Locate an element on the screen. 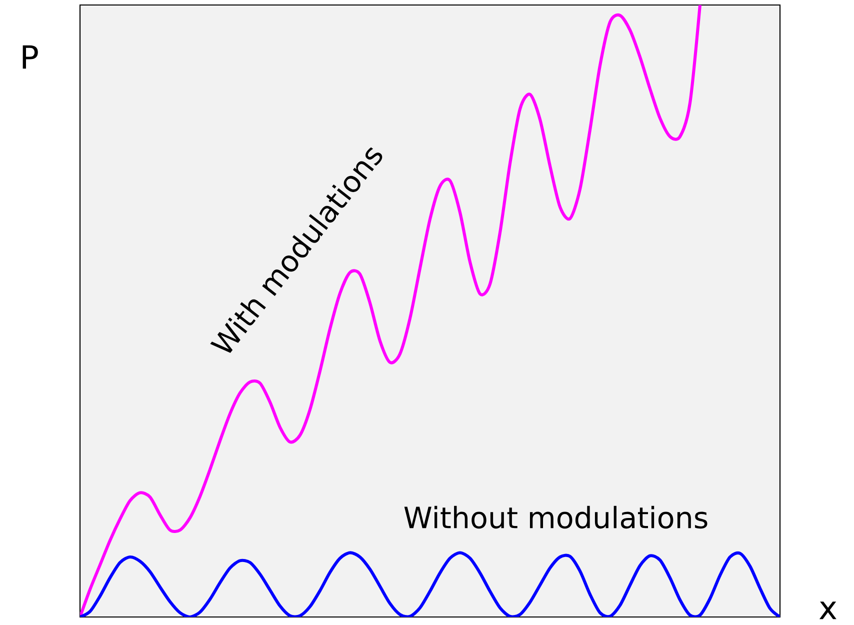  y-axis-title: P is located at coordinates (30, 57).